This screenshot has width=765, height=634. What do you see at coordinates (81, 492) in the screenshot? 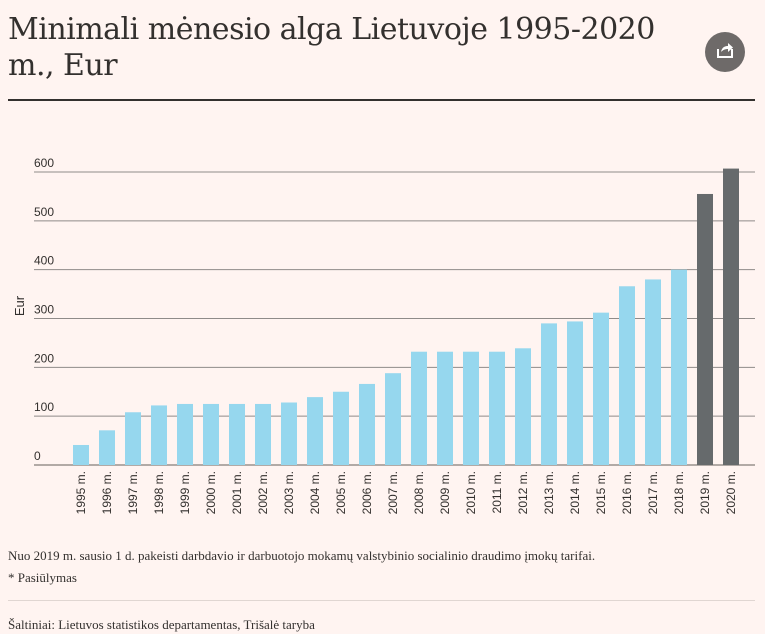
I see `x-tick-label: 1995 m.` at bounding box center [81, 492].